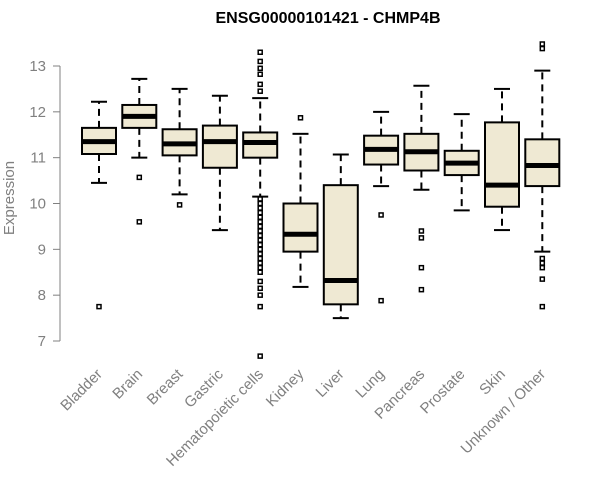 Image resolution: width=600 pixels, height=500 pixels. Describe the element at coordinates (37, 204) in the screenshot. I see `y-tick-label: 10` at that location.